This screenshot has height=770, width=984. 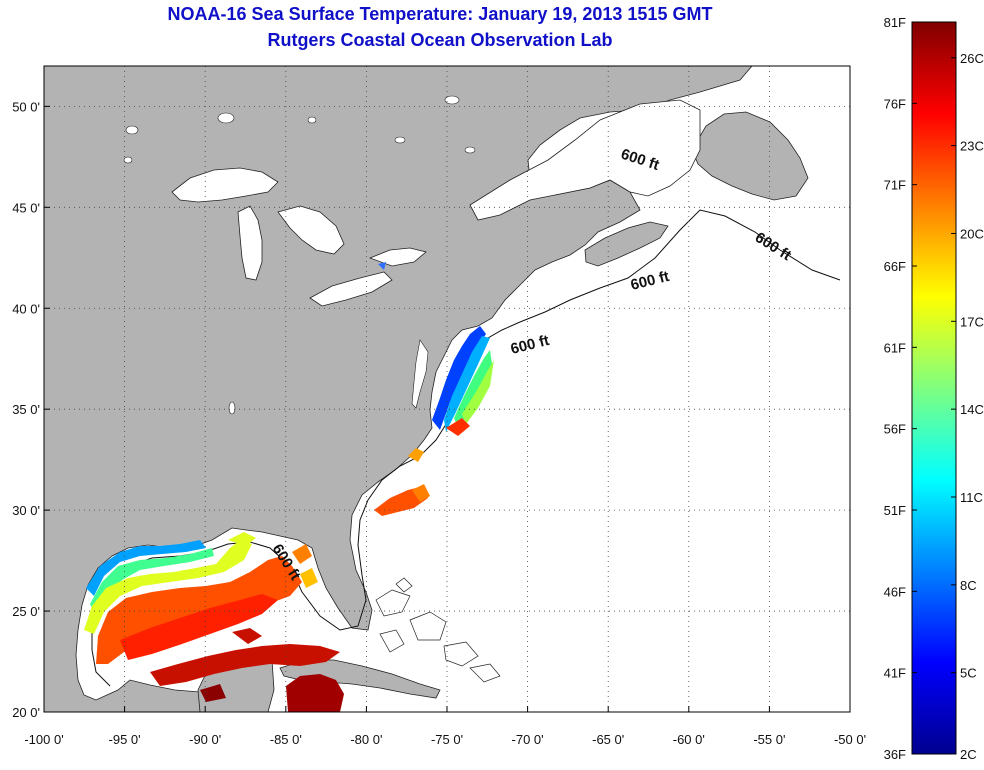 What do you see at coordinates (420, 374) in the screenshot?
I see `chesapeake-bay` at bounding box center [420, 374].